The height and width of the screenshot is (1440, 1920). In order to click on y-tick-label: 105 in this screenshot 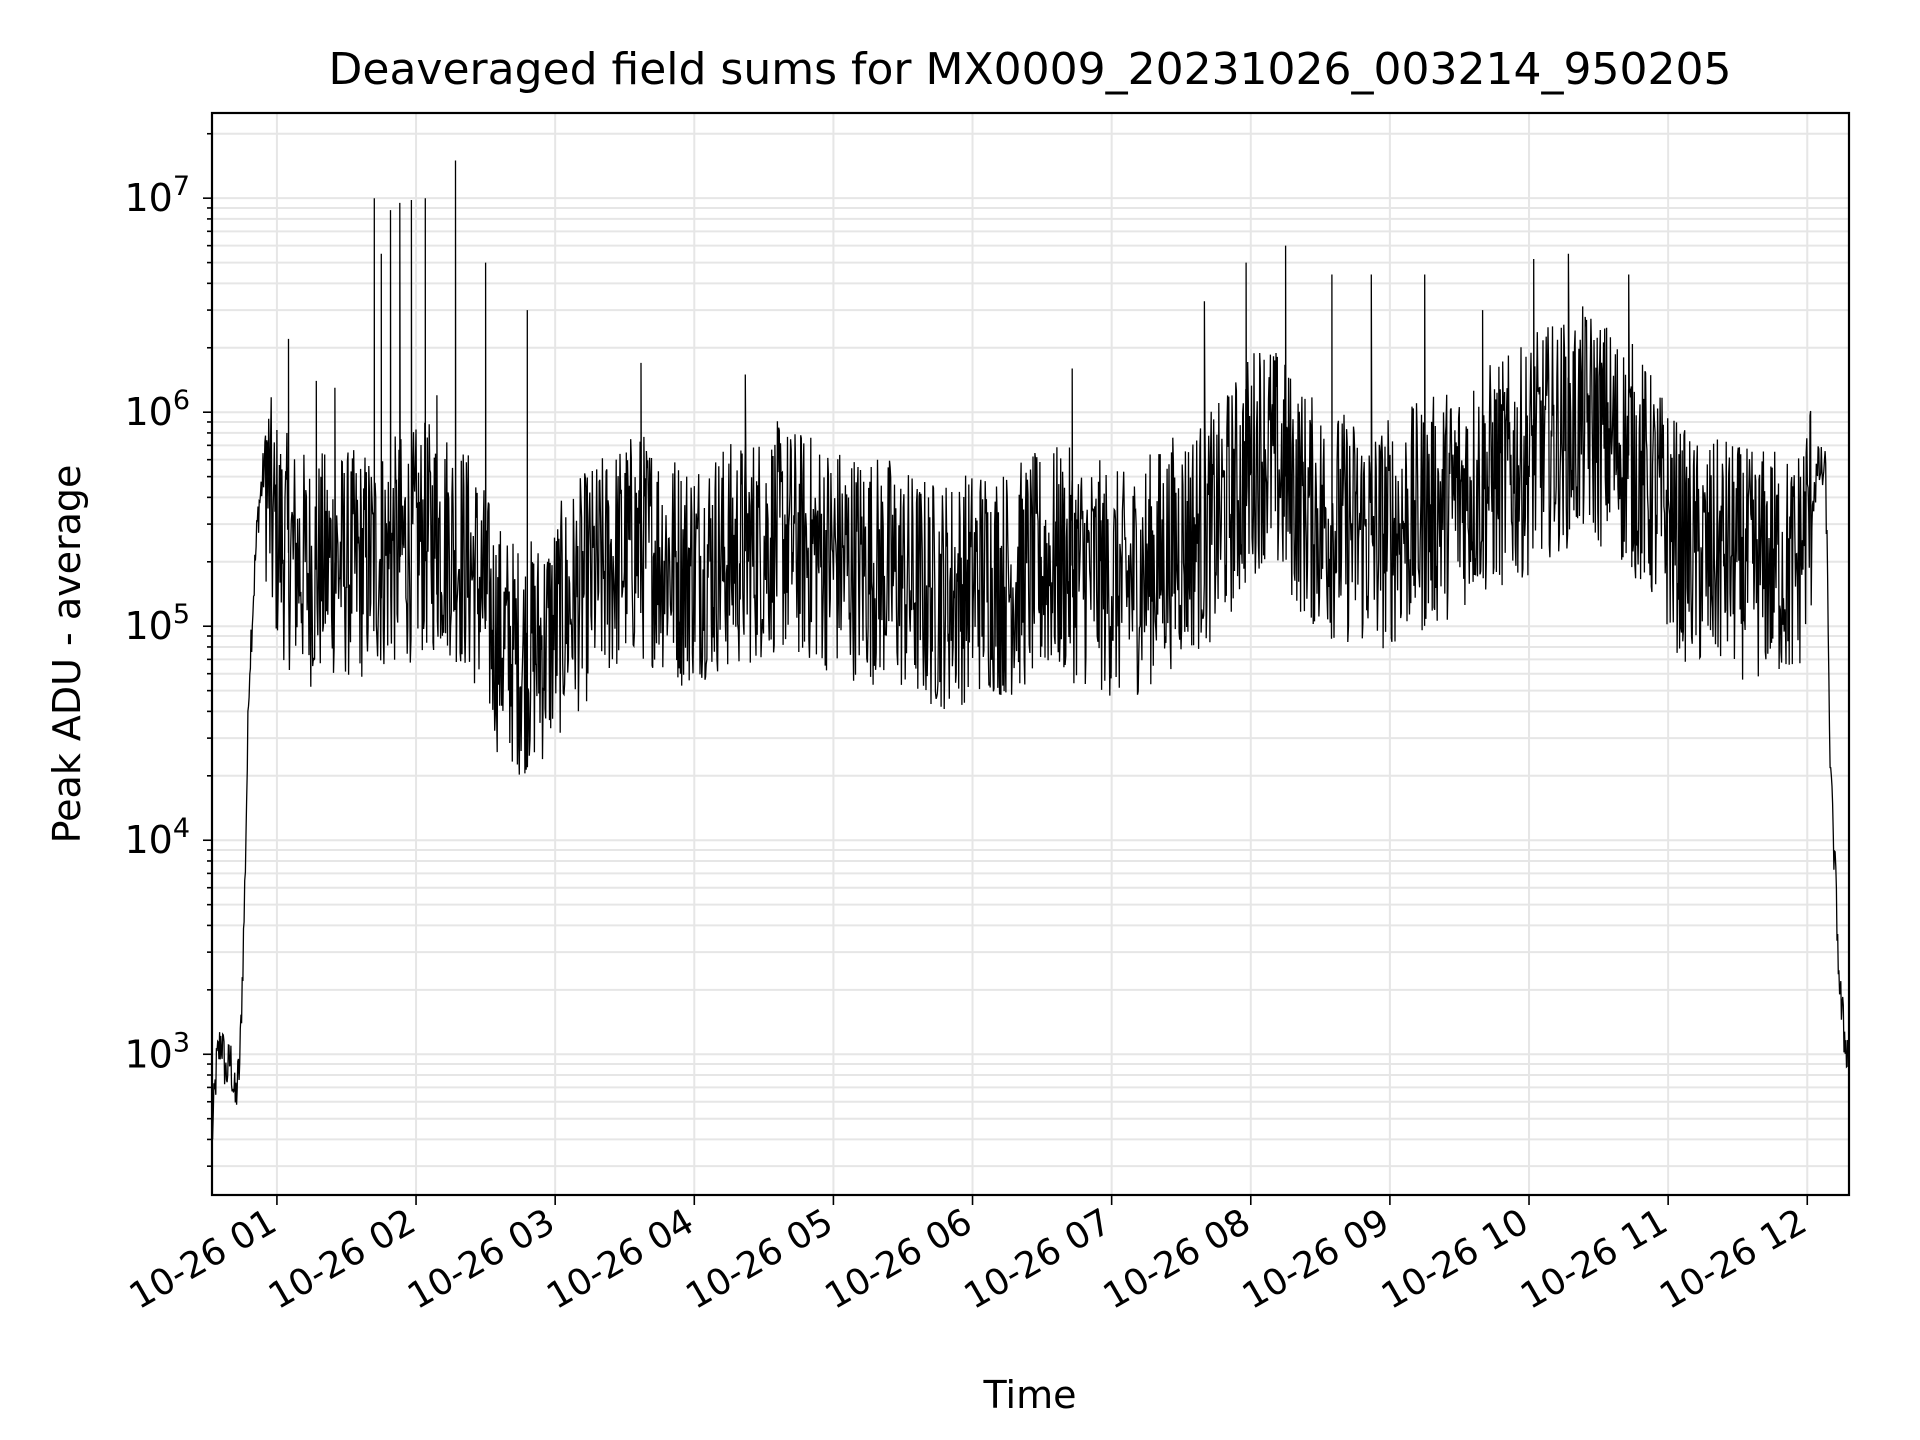, I will do `click(157, 623)`.